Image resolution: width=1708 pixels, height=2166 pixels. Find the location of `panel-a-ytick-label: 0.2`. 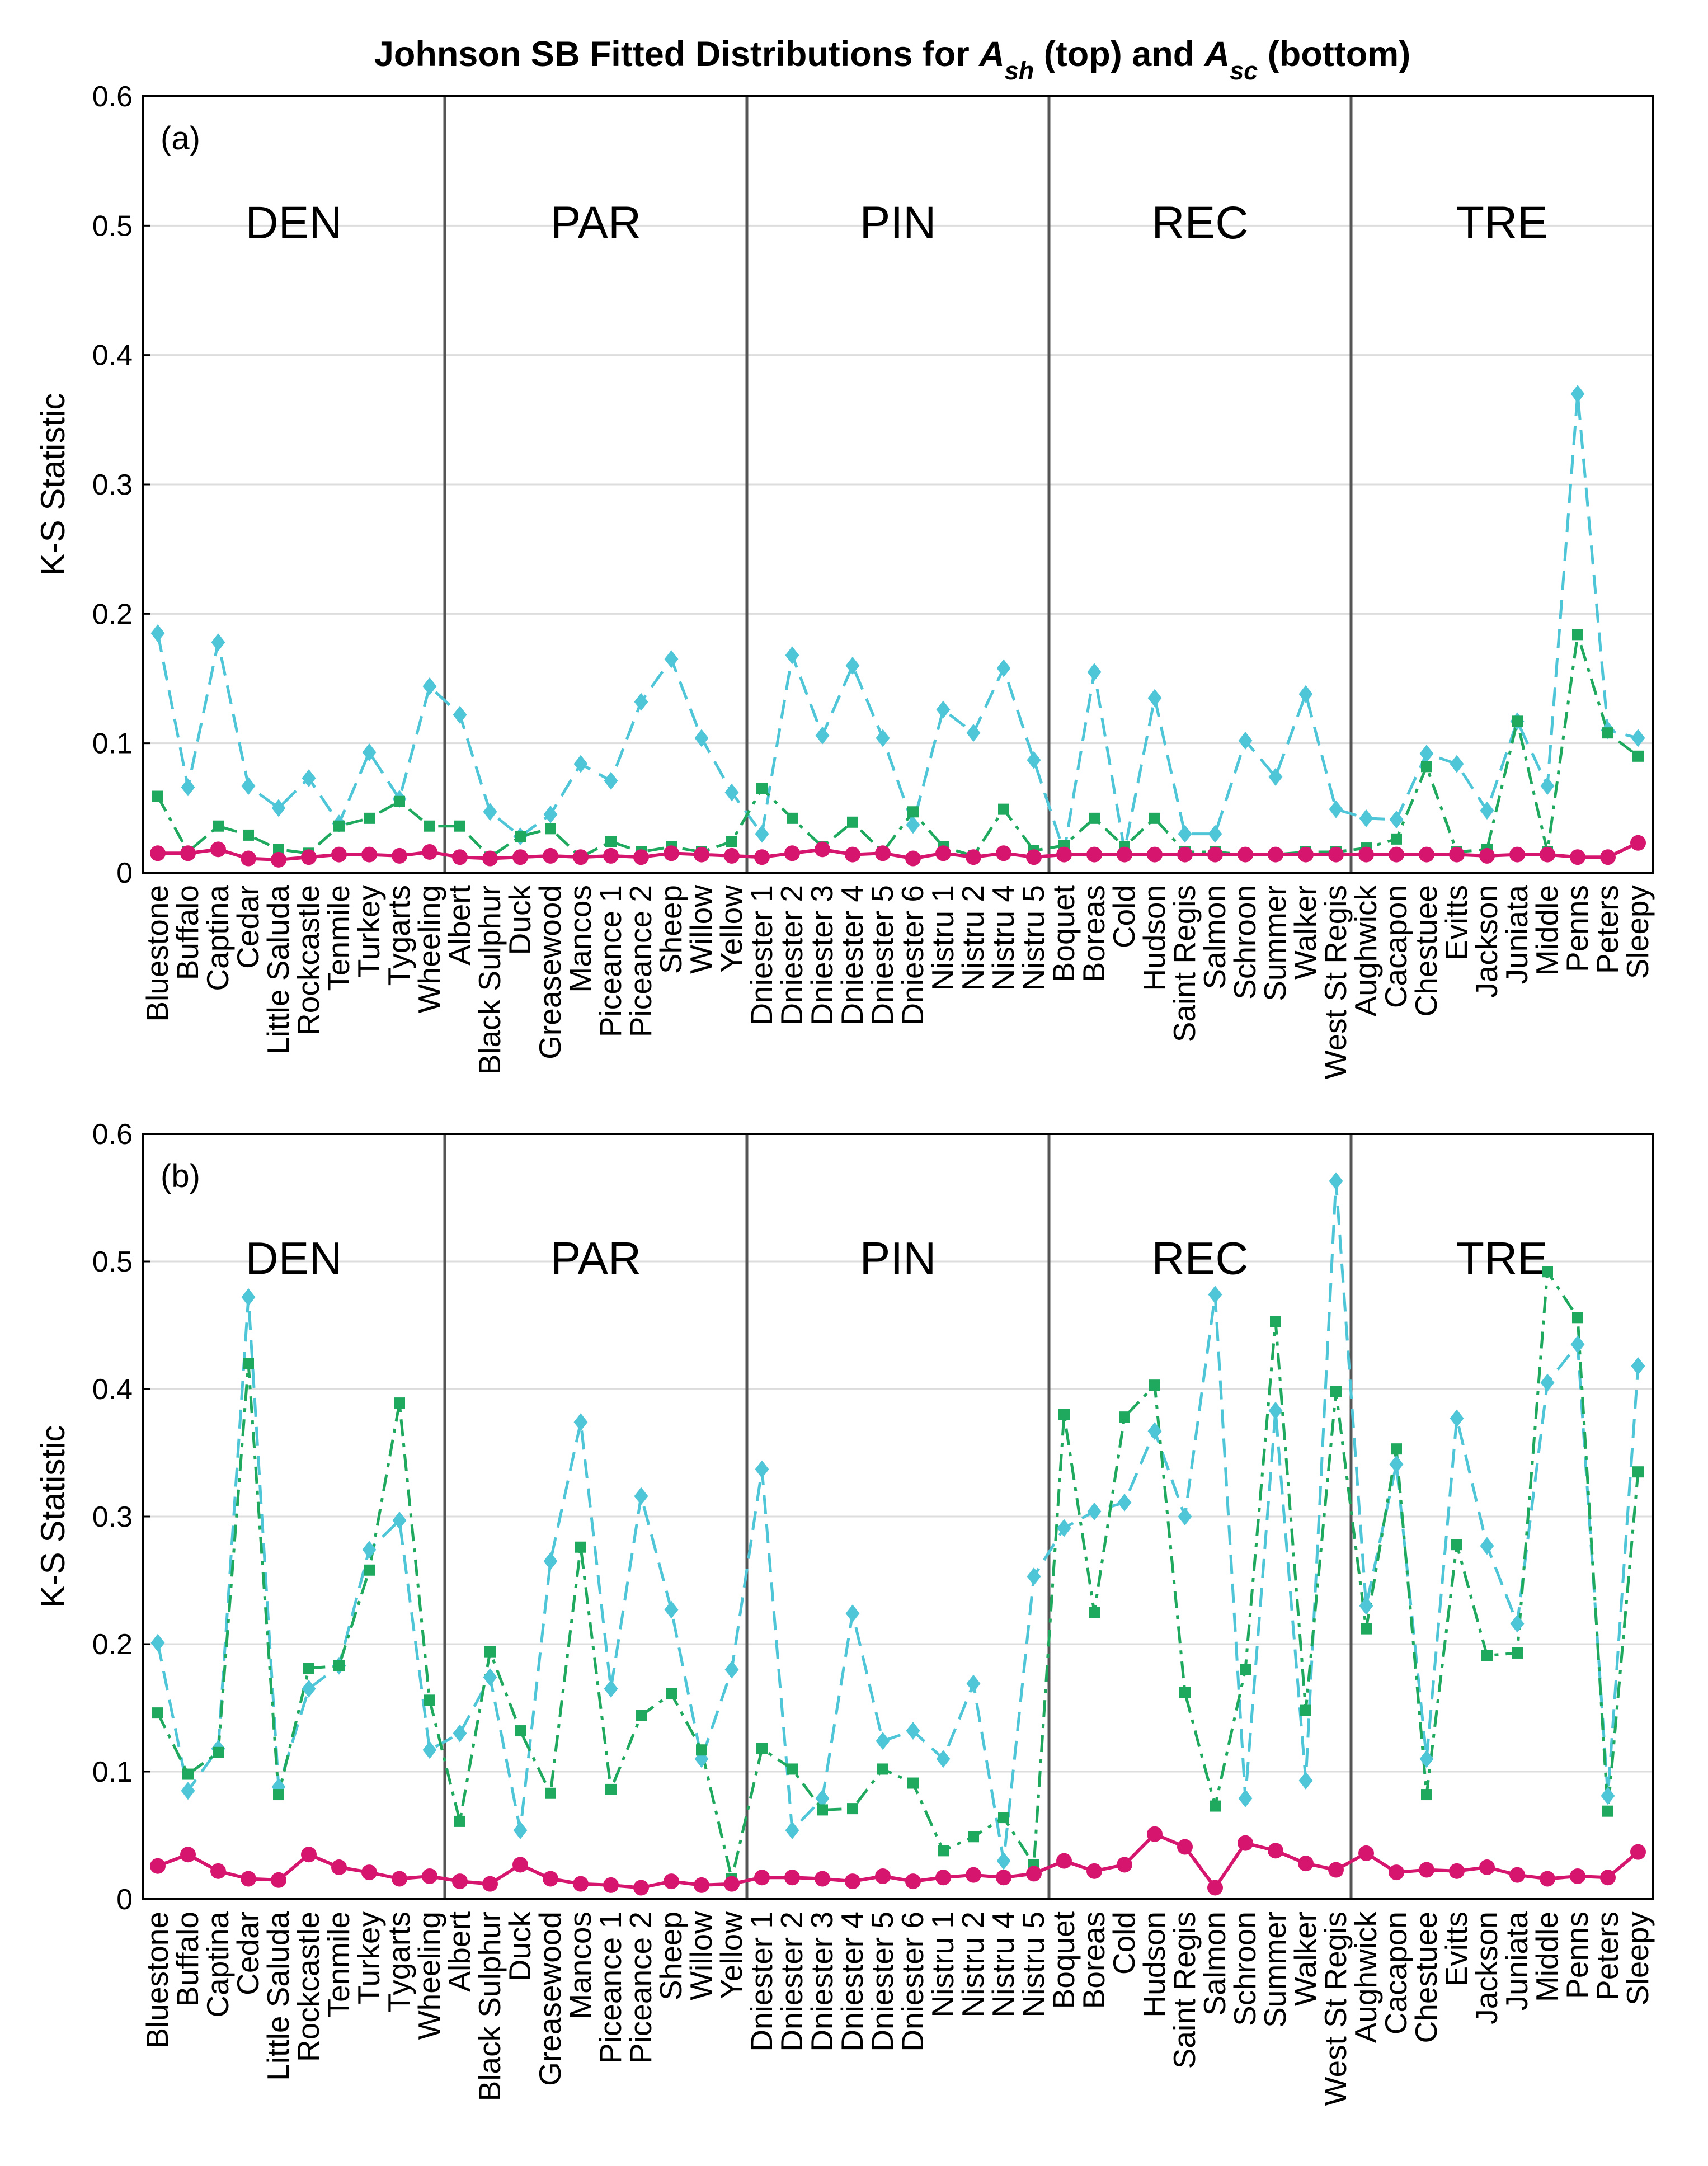

panel-a-ytick-label: 0.2 is located at coordinates (112, 614).